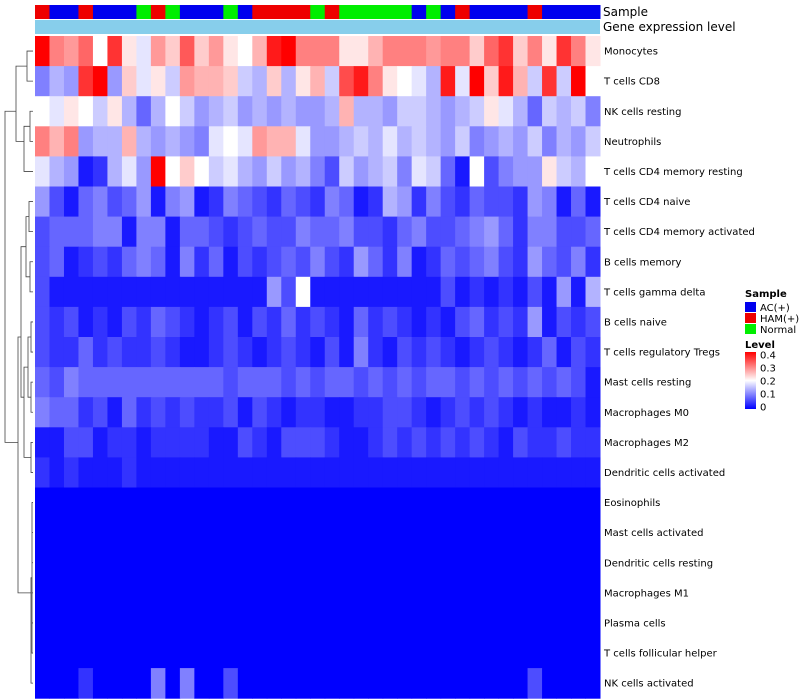 The width and height of the screenshot is (800, 700). I want to click on sample-annotation-label: Sample, so click(625, 12).